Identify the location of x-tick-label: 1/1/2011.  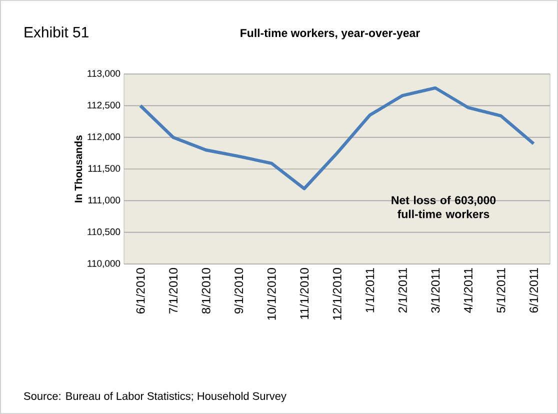
(369, 290).